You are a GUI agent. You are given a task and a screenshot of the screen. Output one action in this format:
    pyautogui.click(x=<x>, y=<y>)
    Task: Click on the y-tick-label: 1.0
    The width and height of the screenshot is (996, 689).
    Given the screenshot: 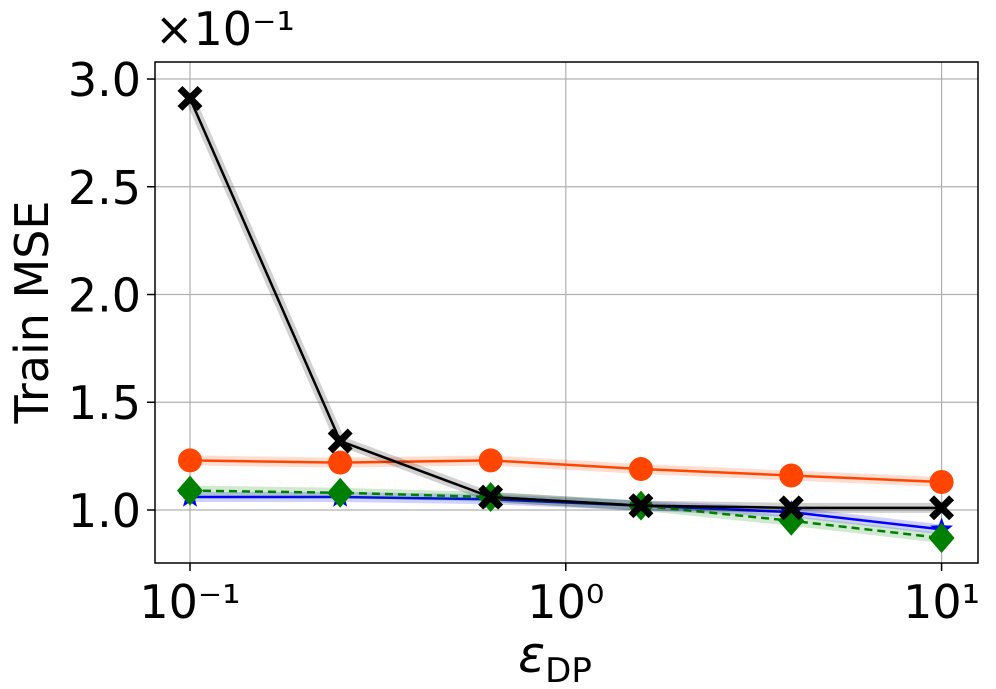 What is the action you would take?
    pyautogui.click(x=104, y=511)
    